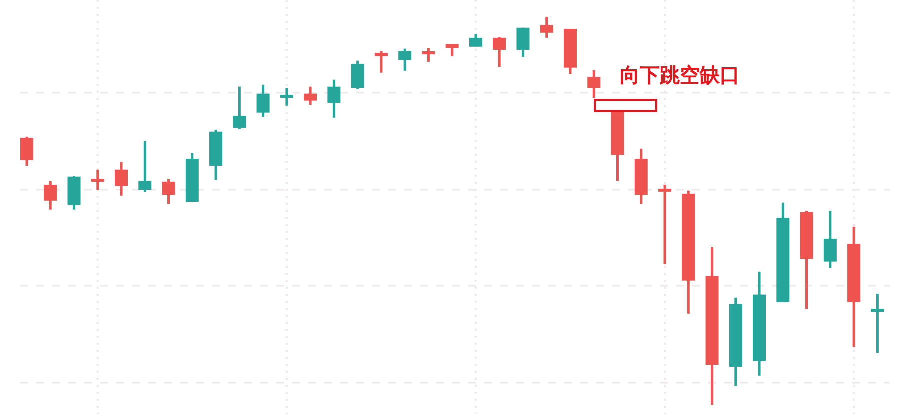 The height and width of the screenshot is (414, 900). I want to click on annotation: 向下跳空缺口, so click(680, 75).